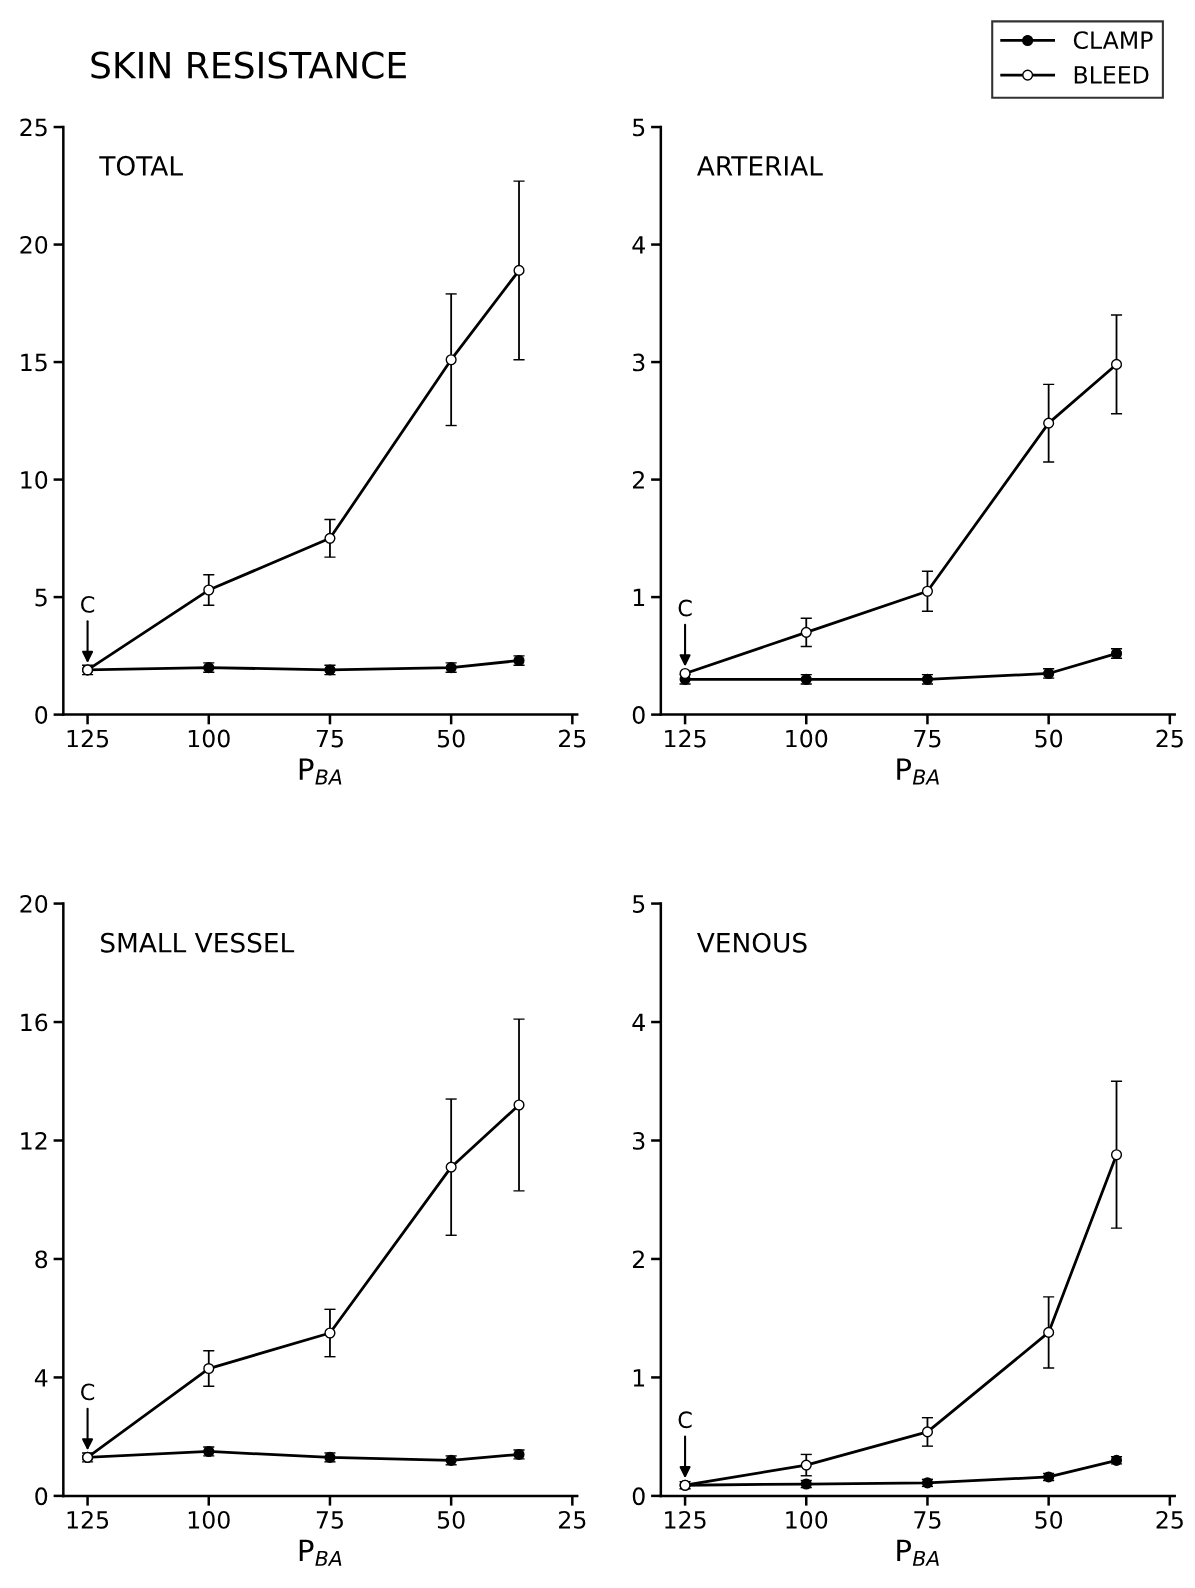  What do you see at coordinates (1111, 75) in the screenshot?
I see `legend-label: BLEED` at bounding box center [1111, 75].